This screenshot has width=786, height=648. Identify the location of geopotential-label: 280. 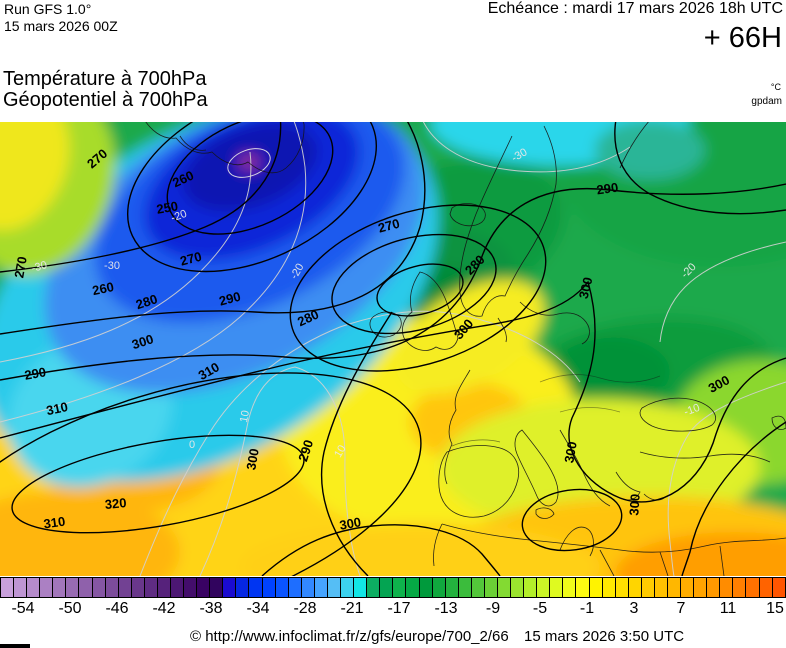
(146, 301).